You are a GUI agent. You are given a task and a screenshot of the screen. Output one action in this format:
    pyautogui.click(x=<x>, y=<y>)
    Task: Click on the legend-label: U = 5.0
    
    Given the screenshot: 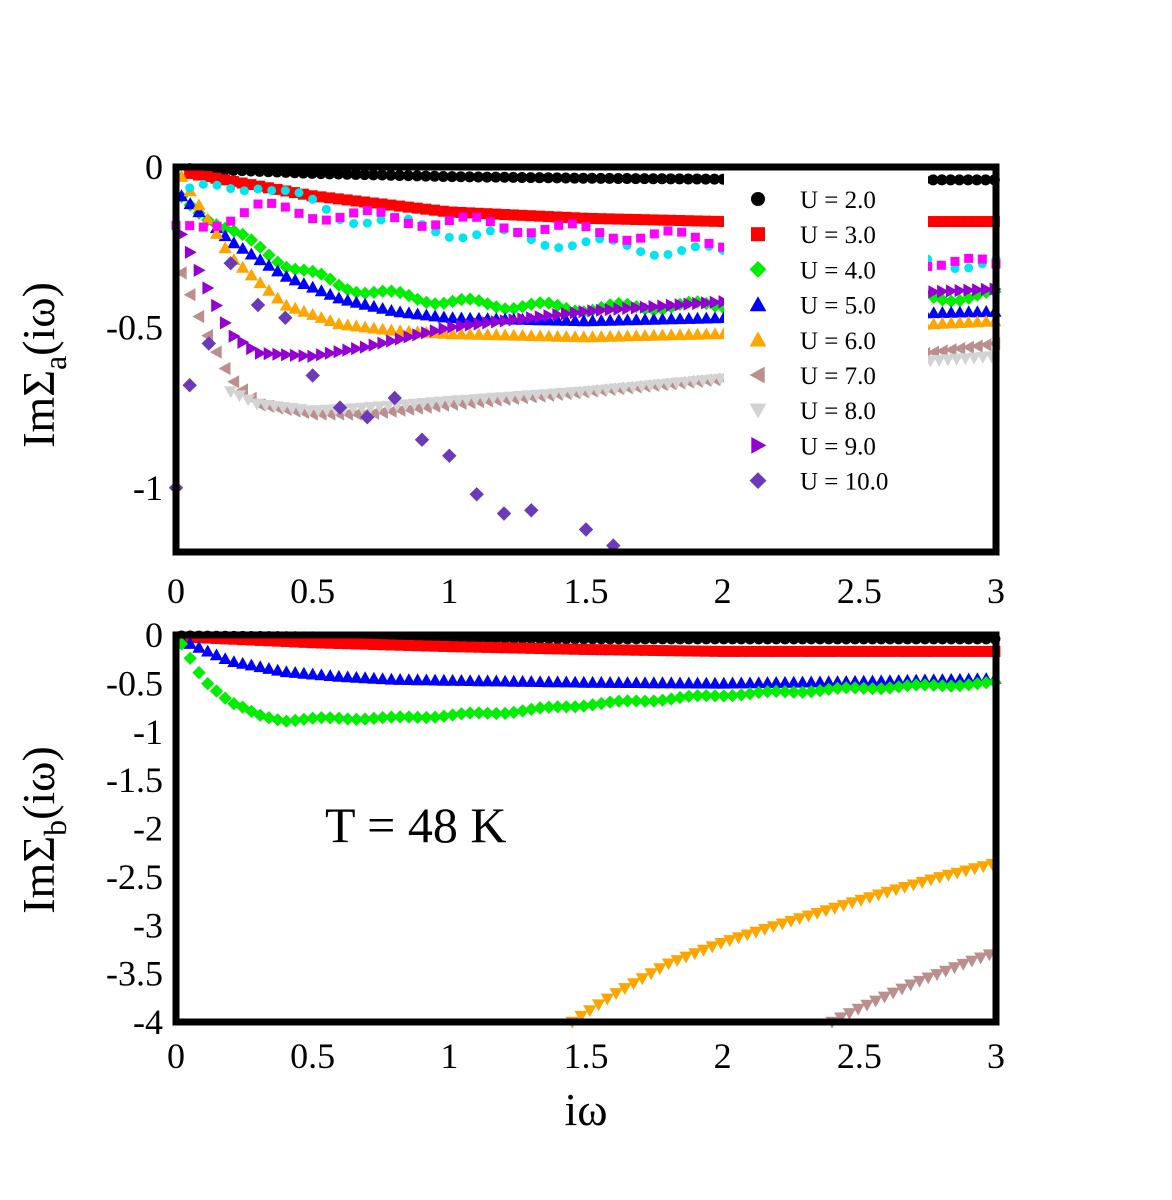 What is the action you would take?
    pyautogui.click(x=838, y=306)
    